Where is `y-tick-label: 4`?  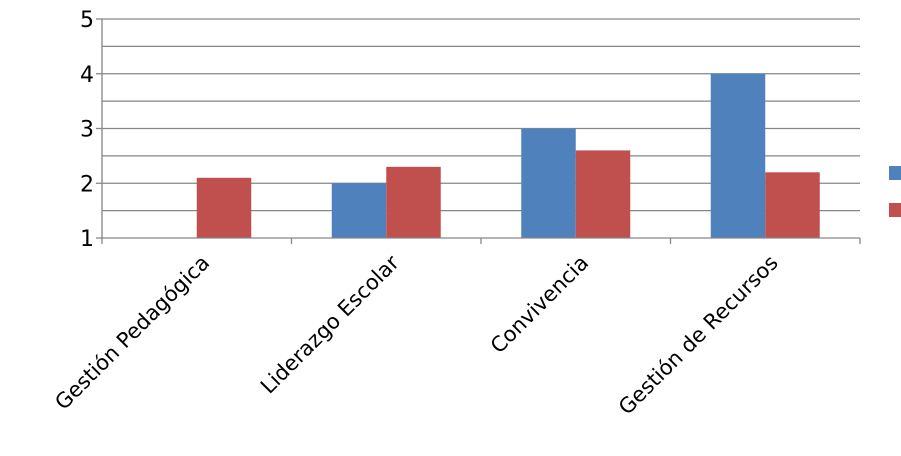
y-tick-label: 4 is located at coordinates (87, 75).